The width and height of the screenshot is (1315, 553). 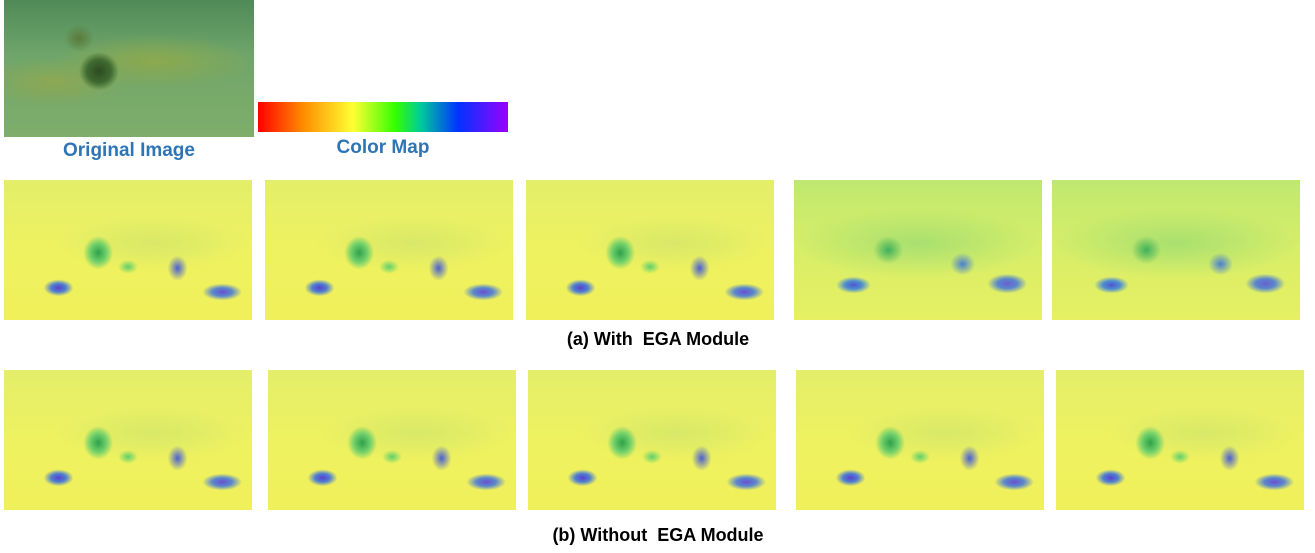 What do you see at coordinates (383, 147) in the screenshot?
I see `colormap-label: Color Map` at bounding box center [383, 147].